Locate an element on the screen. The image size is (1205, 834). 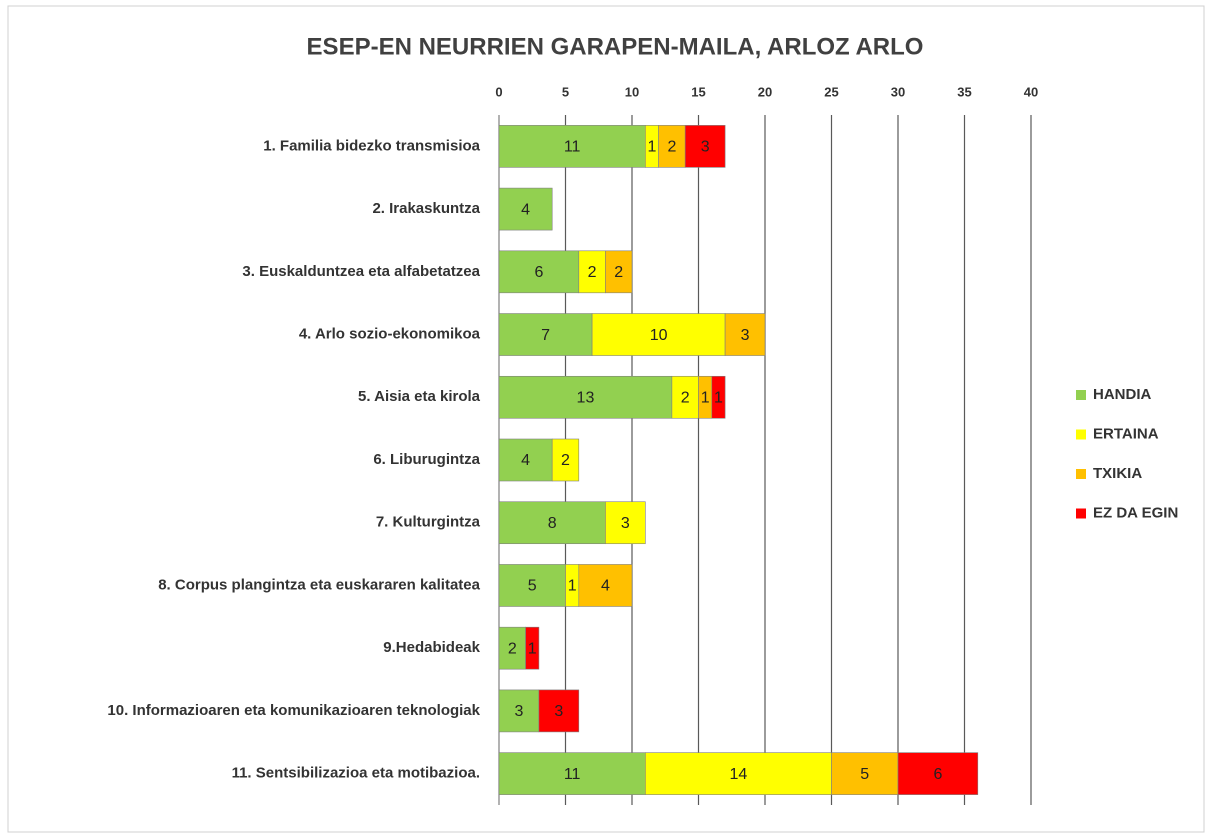
category-label: 6. Liburugintza is located at coordinates (426, 459).